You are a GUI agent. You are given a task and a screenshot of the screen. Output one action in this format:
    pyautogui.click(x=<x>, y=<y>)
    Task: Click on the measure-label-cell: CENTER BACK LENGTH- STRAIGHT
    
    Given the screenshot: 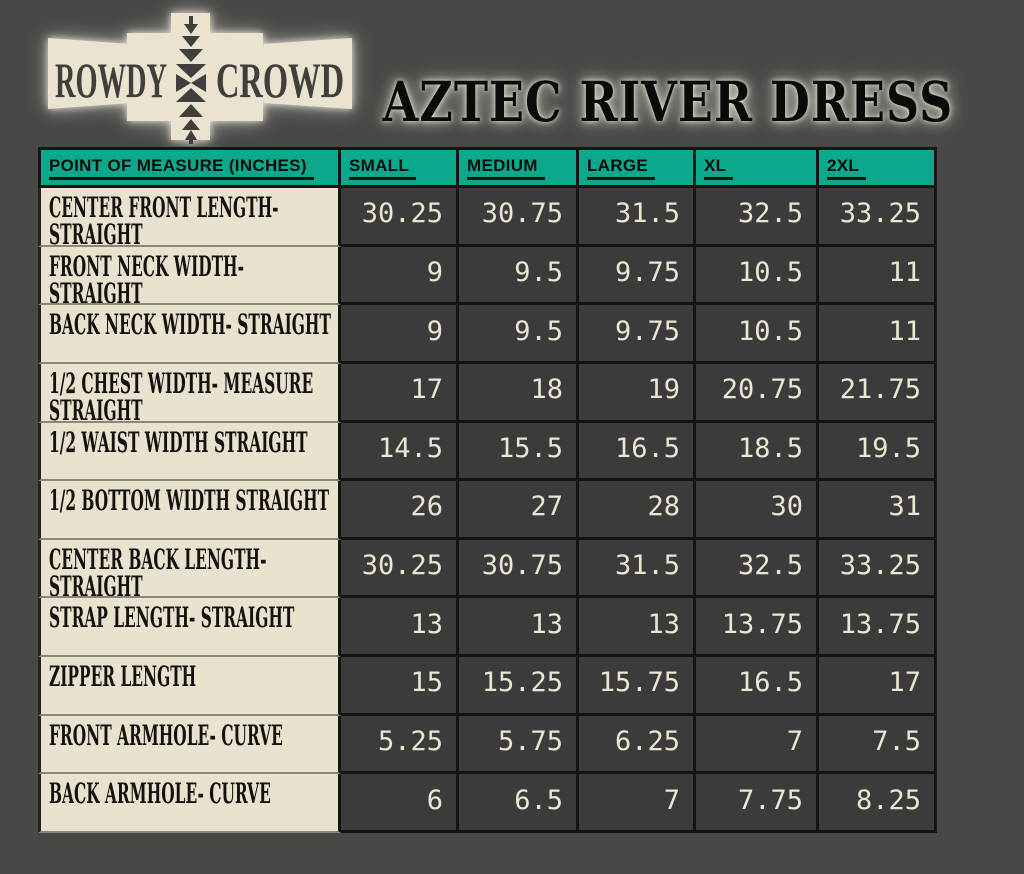 What is the action you would take?
    pyautogui.click(x=189, y=569)
    